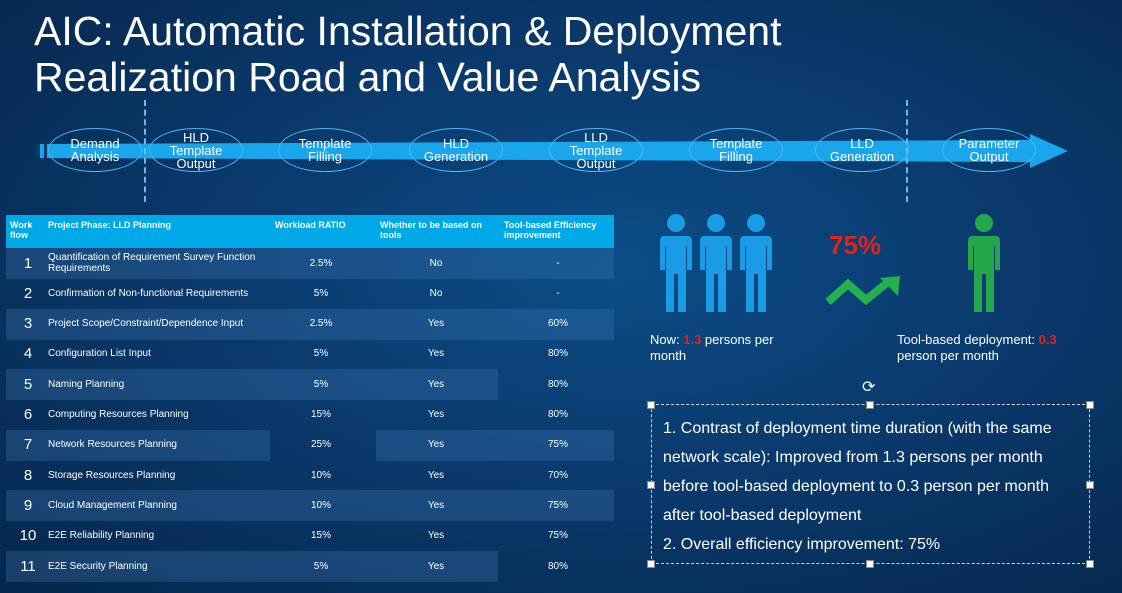  I want to click on header-tools: Whether to be based on tools, so click(431, 230).